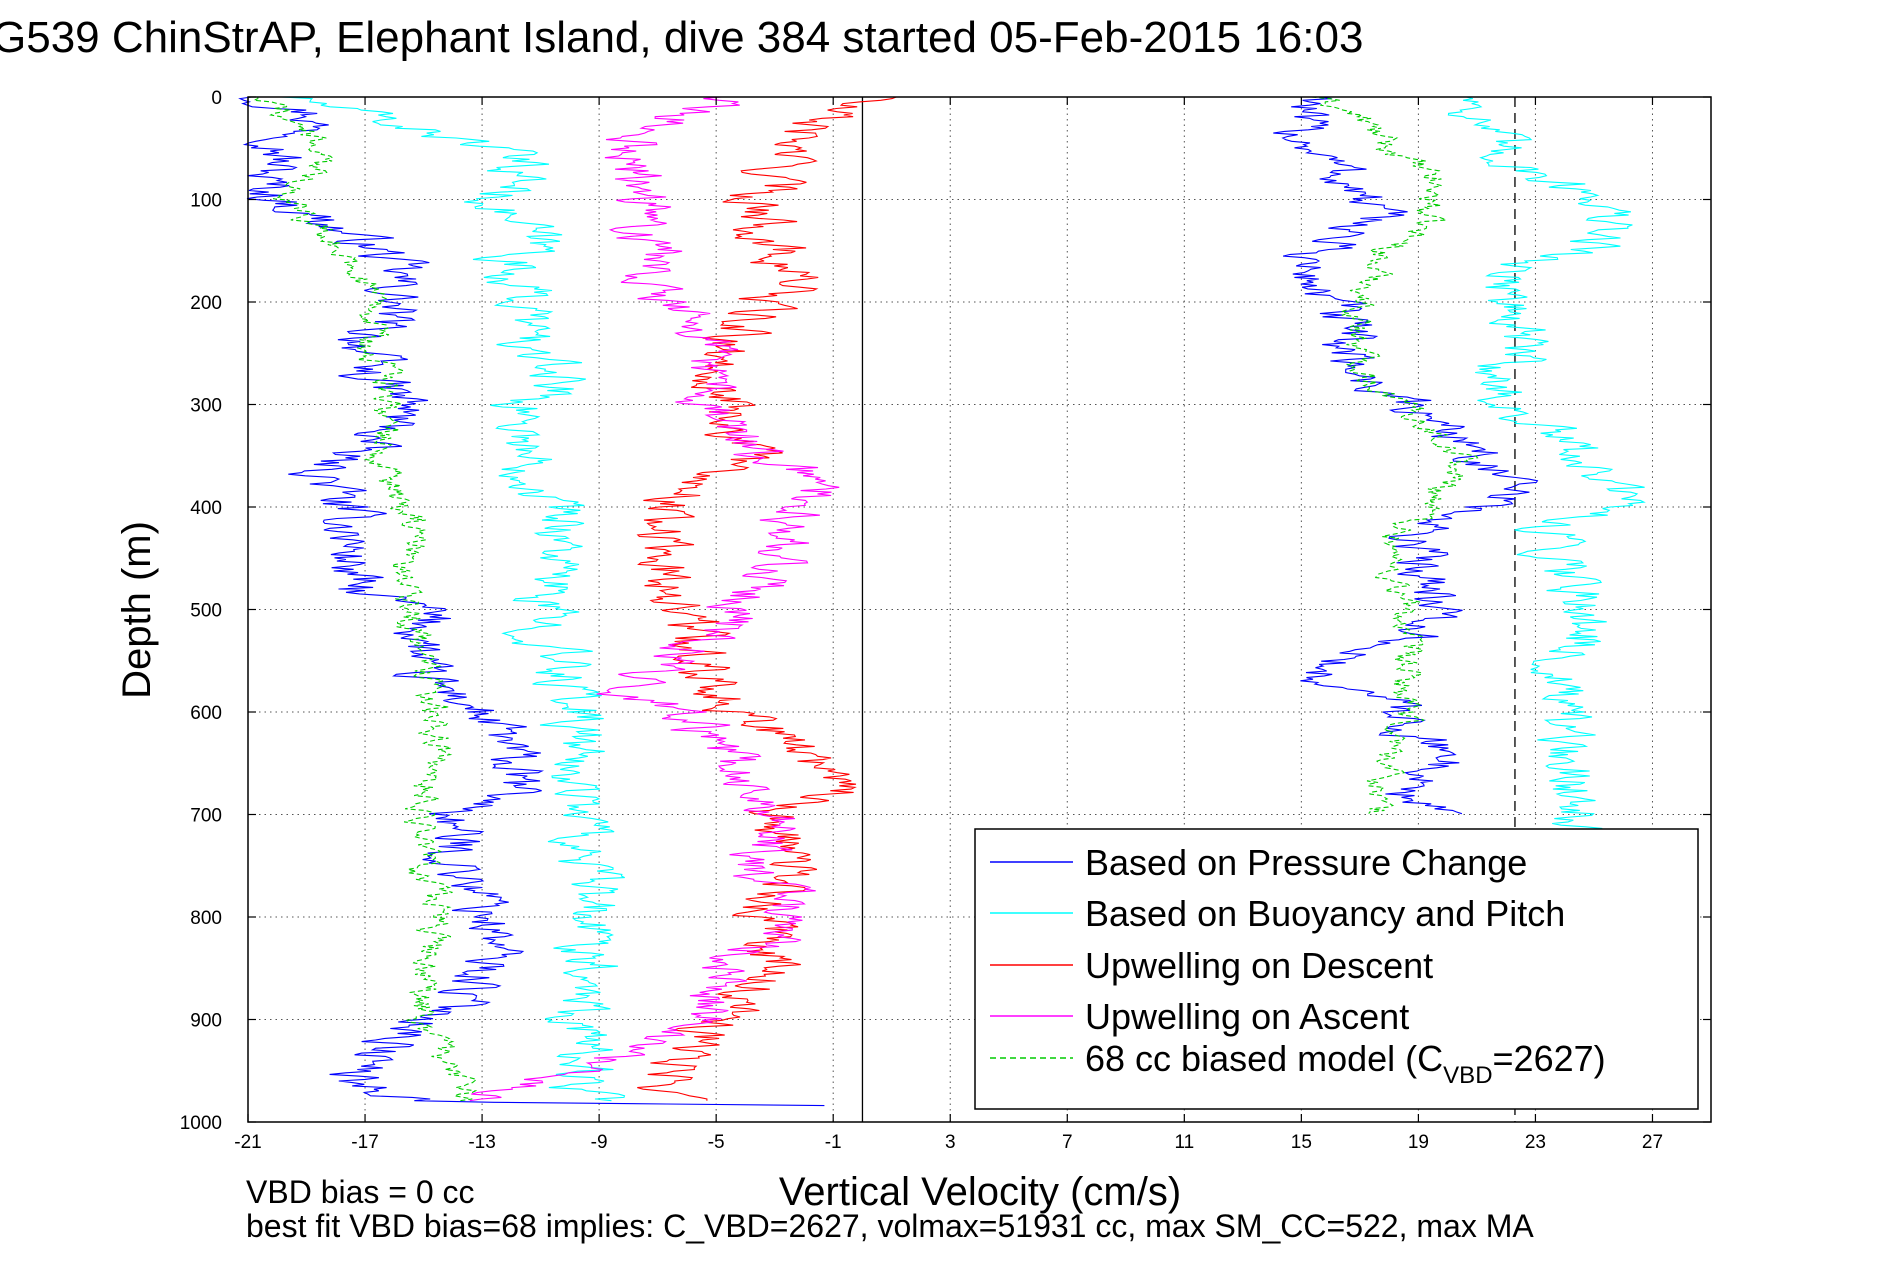 The image size is (1891, 1267). I want to click on x-axis-title: Vertical Velocity (cm/s), so click(980, 1192).